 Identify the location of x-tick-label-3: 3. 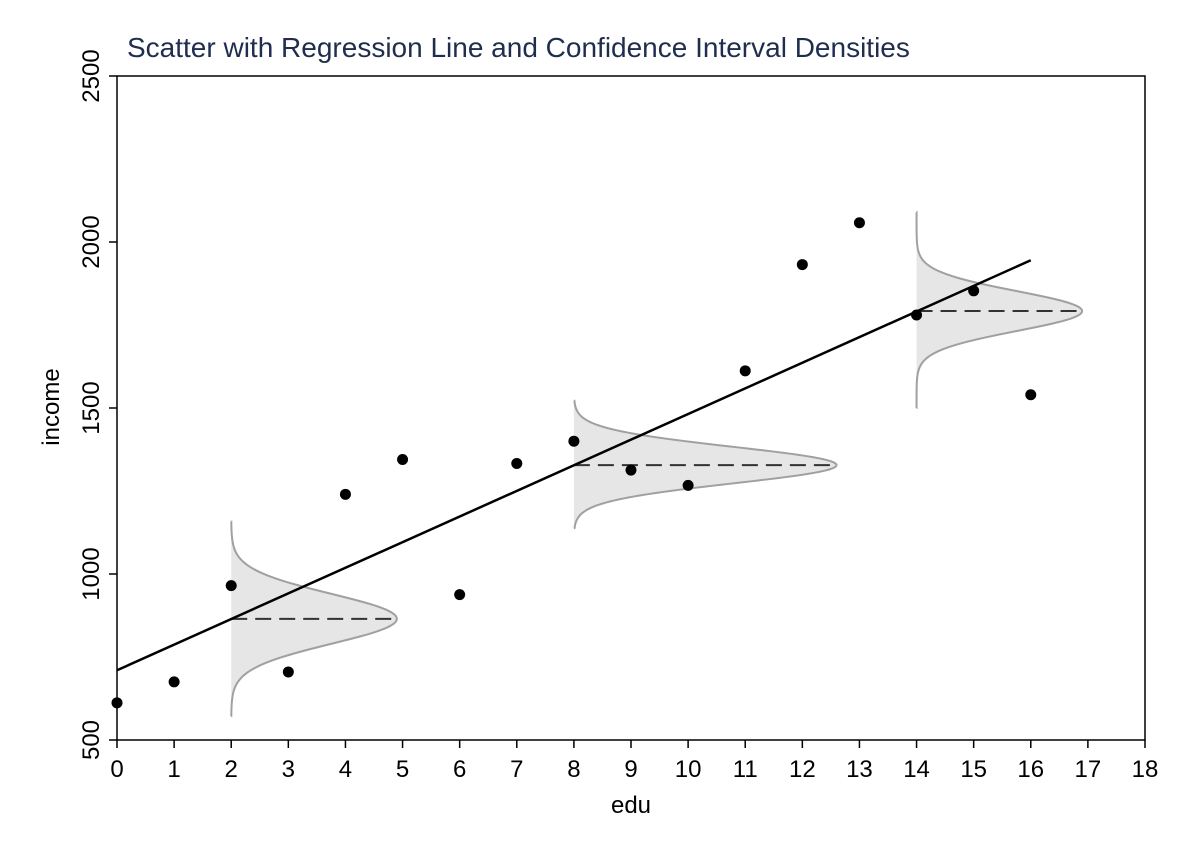
(288, 769).